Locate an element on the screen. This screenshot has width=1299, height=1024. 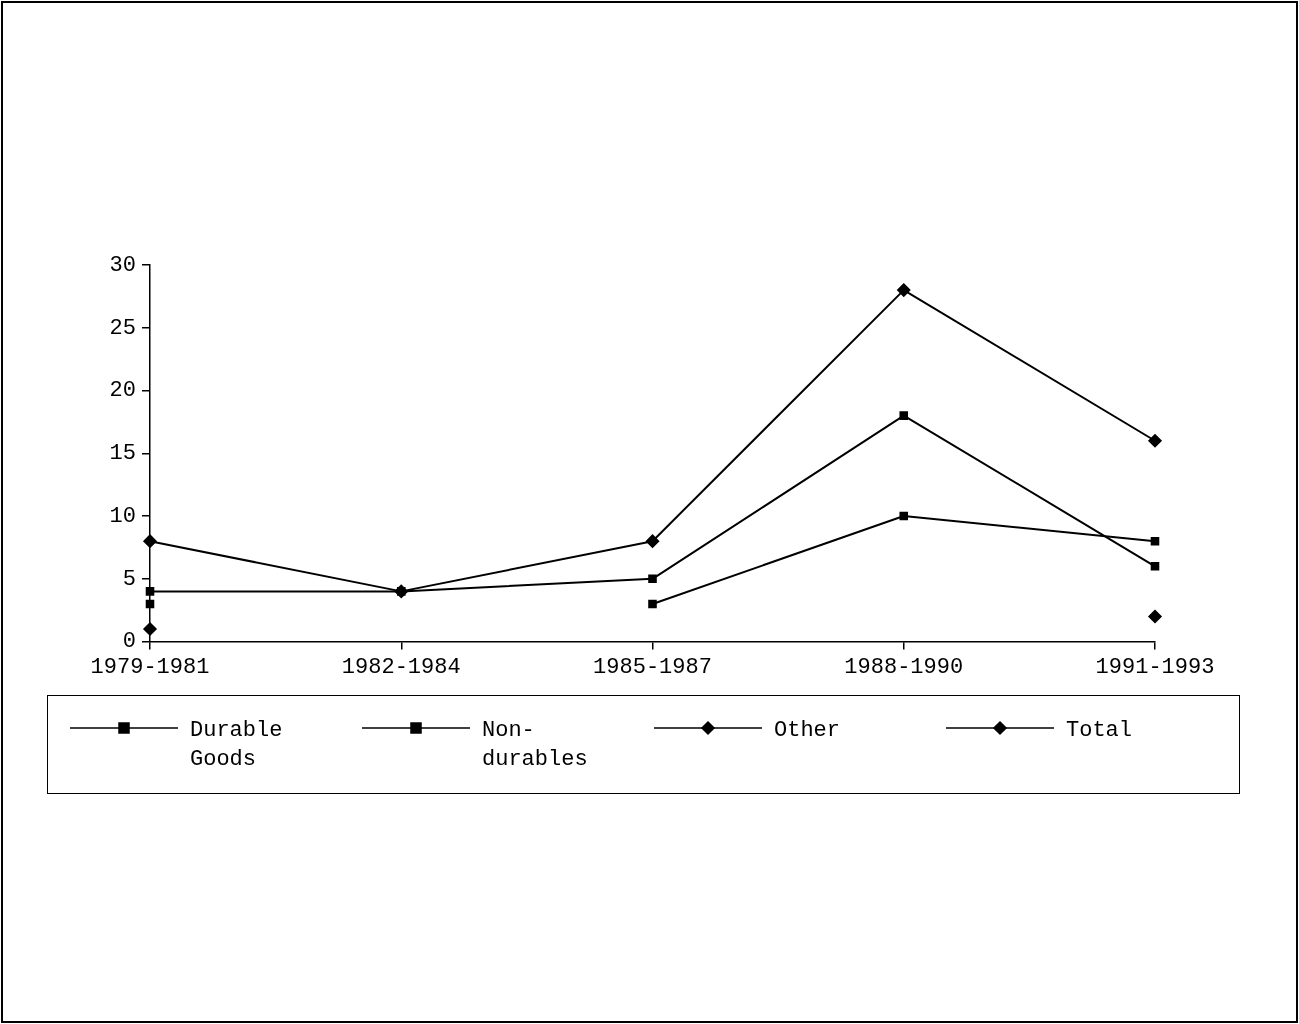
y-tick-label: 30 is located at coordinates (122, 265).